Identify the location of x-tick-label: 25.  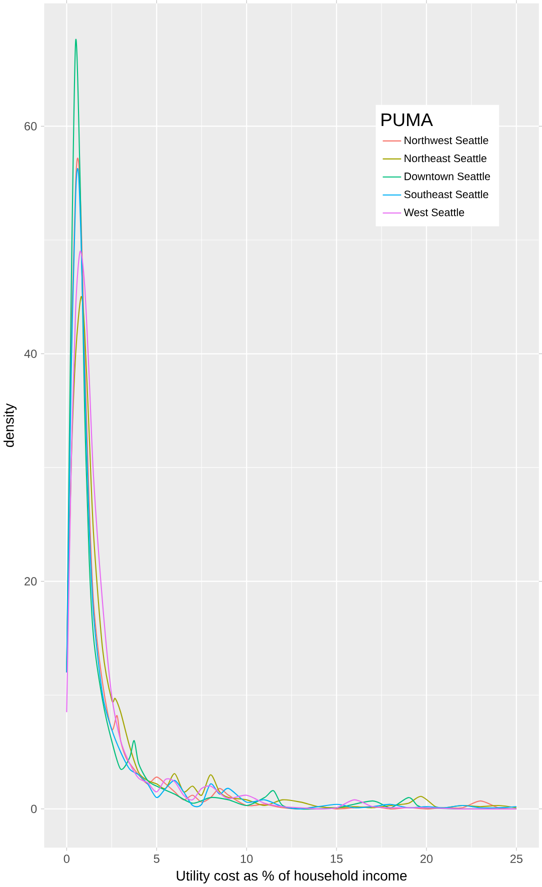
(516, 858).